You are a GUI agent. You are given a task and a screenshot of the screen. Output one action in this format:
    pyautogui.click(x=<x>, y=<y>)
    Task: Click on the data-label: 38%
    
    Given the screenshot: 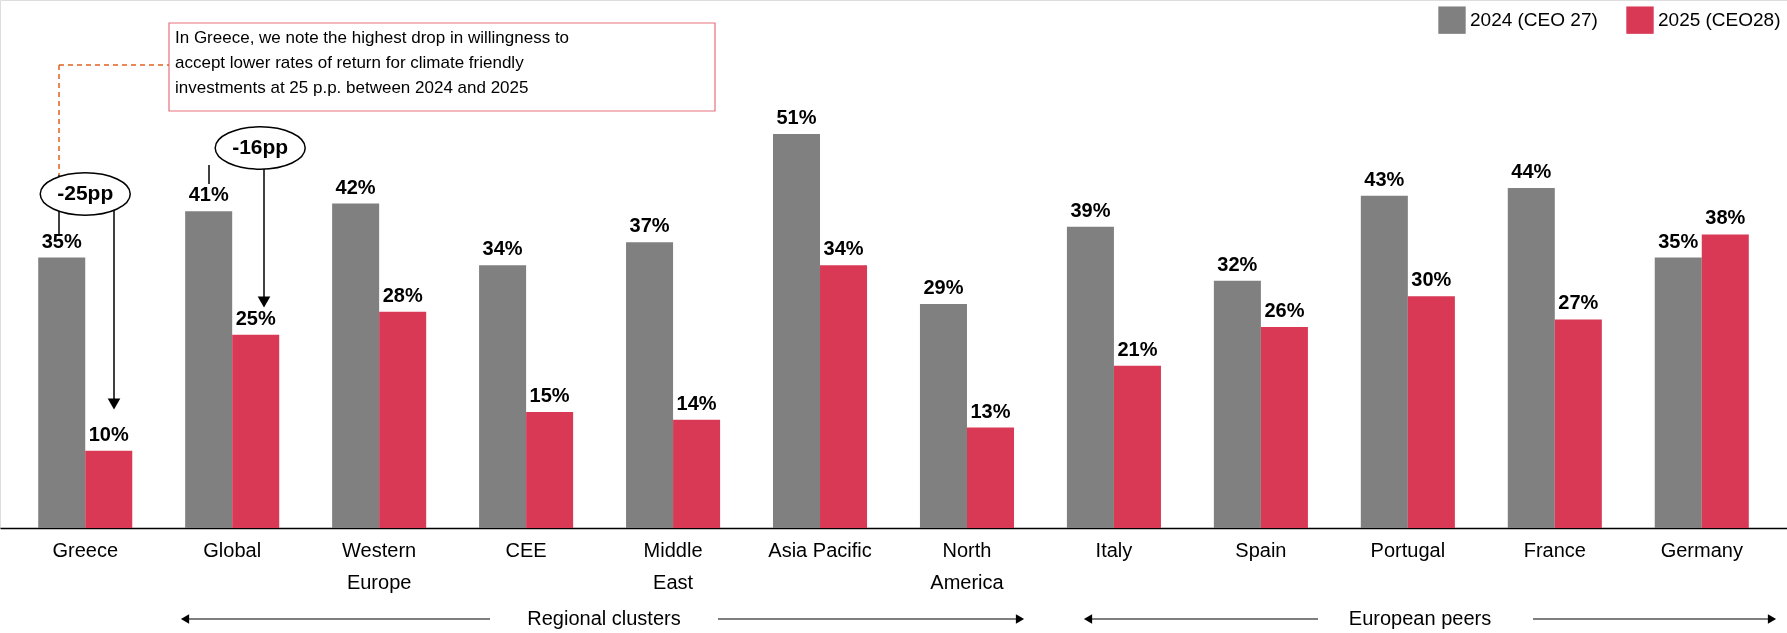 What is the action you would take?
    pyautogui.click(x=1725, y=217)
    